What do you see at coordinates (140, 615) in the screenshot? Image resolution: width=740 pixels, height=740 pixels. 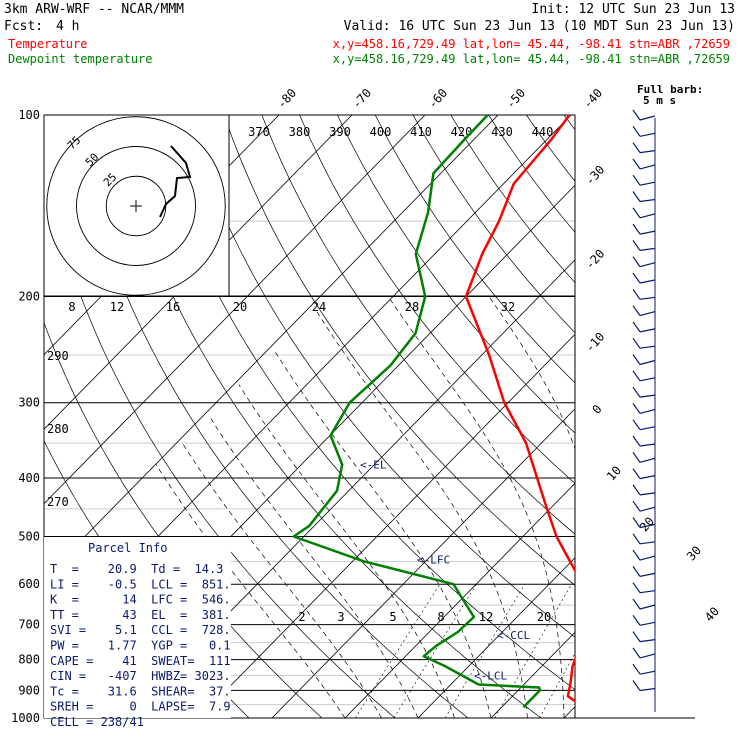 I see `parcel-row: TT = 43 EL = 381.` at bounding box center [140, 615].